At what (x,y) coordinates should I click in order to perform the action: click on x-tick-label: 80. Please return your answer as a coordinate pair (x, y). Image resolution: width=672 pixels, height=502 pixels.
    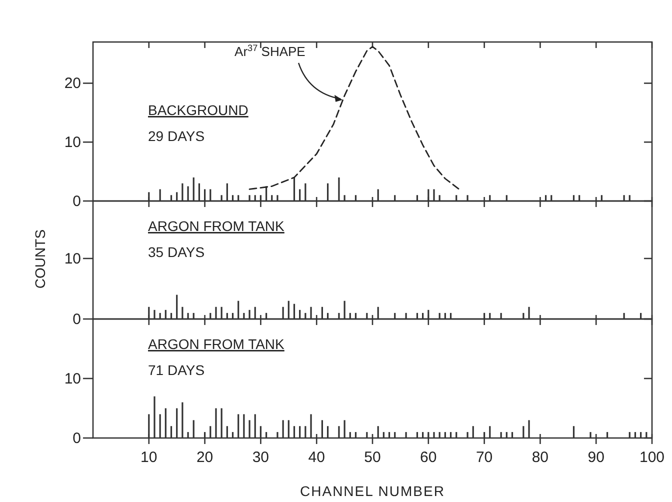
    Looking at the image, I should click on (540, 457).